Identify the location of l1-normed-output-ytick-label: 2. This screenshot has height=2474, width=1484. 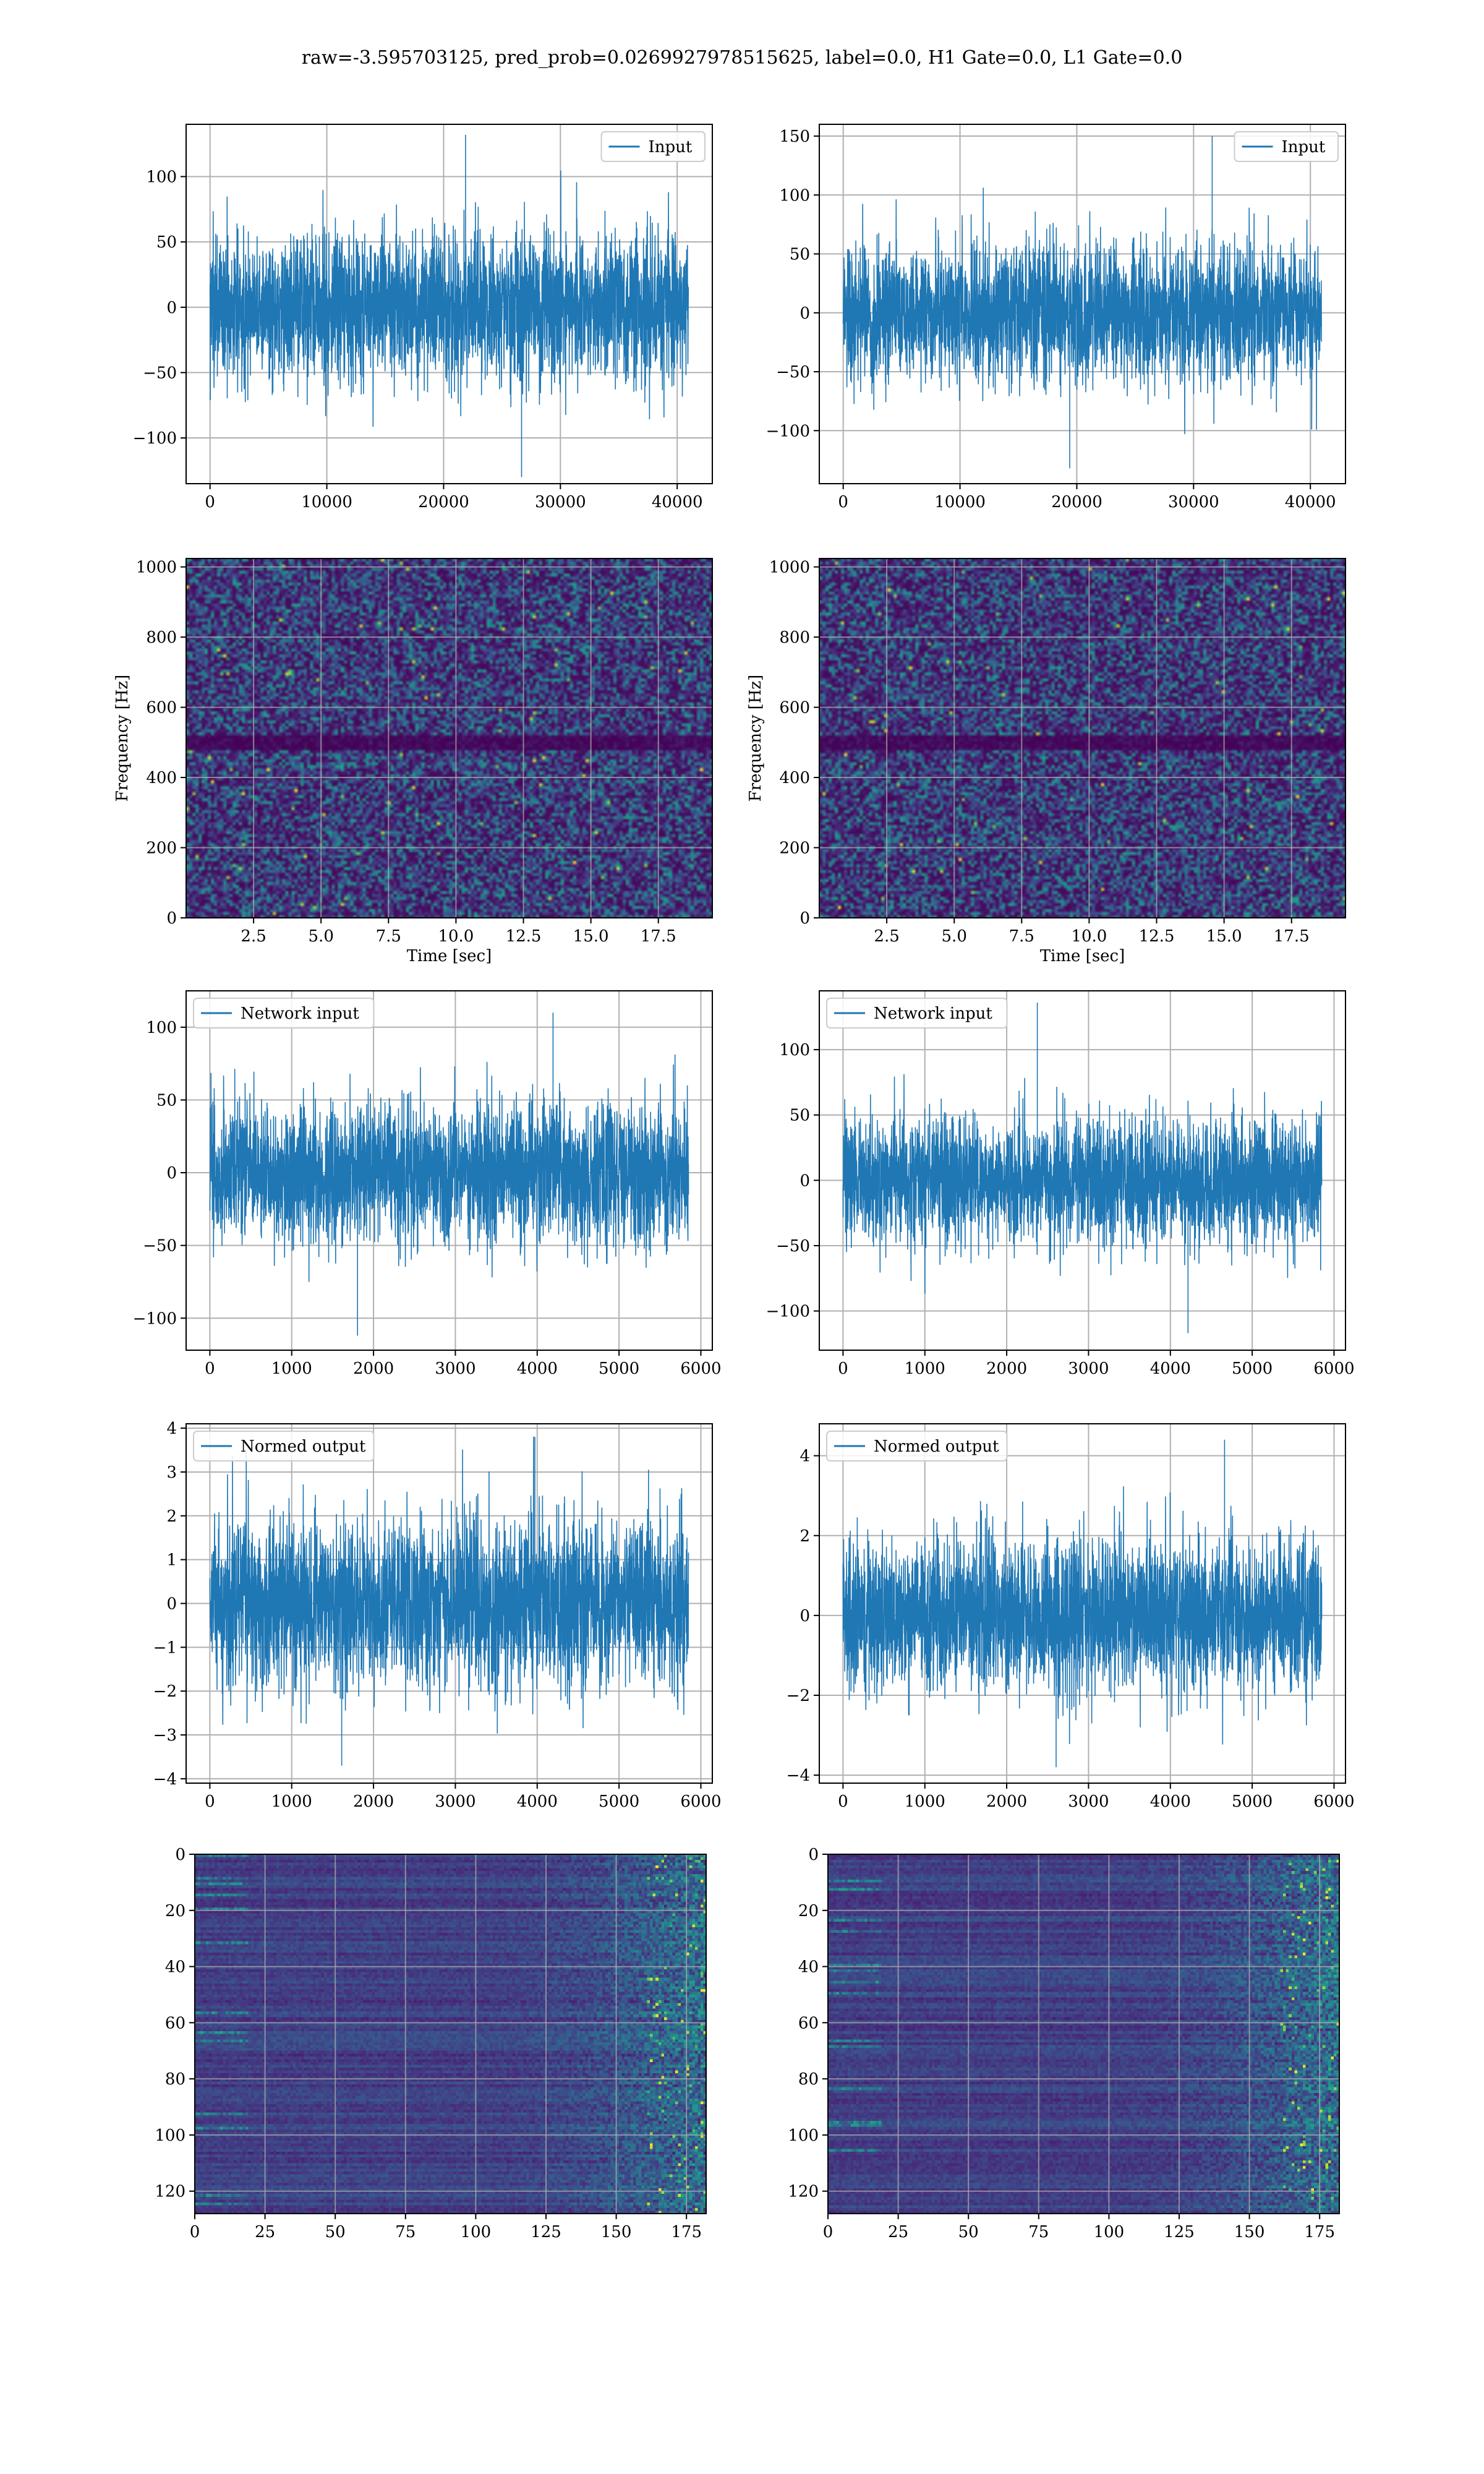
(805, 1536).